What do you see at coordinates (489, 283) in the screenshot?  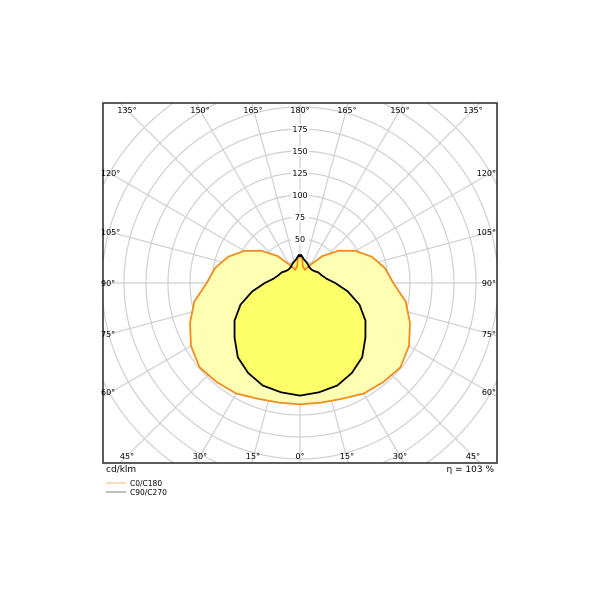 I see `angle-label-right: 90°` at bounding box center [489, 283].